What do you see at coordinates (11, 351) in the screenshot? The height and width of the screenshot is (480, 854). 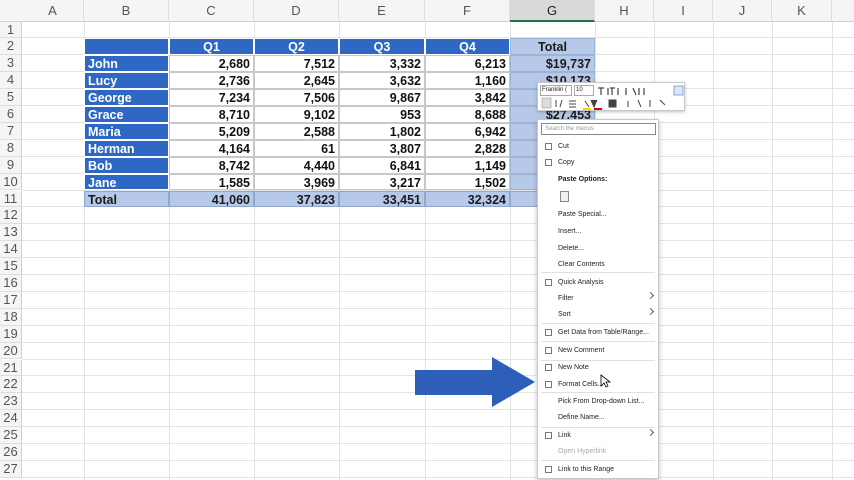 I see `row-header: 20` at bounding box center [11, 351].